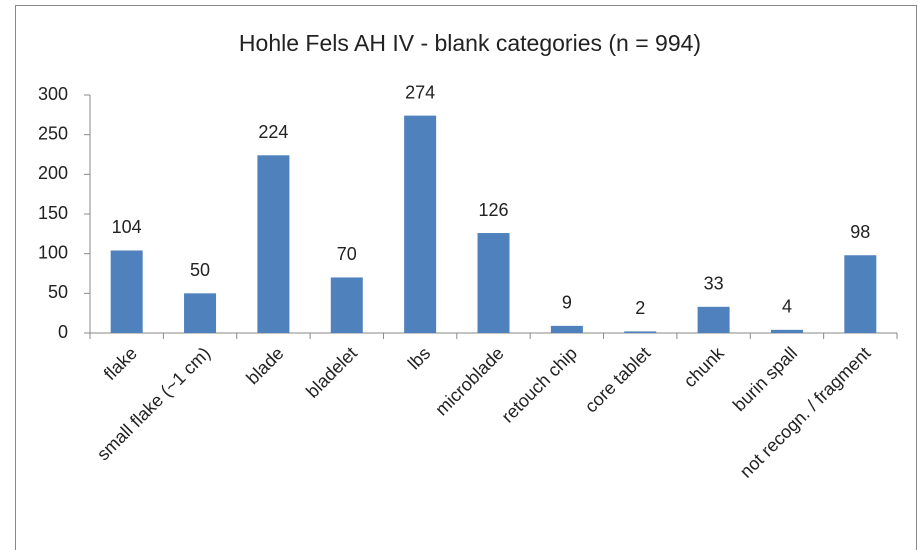 The image size is (922, 550). Describe the element at coordinates (420, 92) in the screenshot. I see `value-label: 274` at that location.